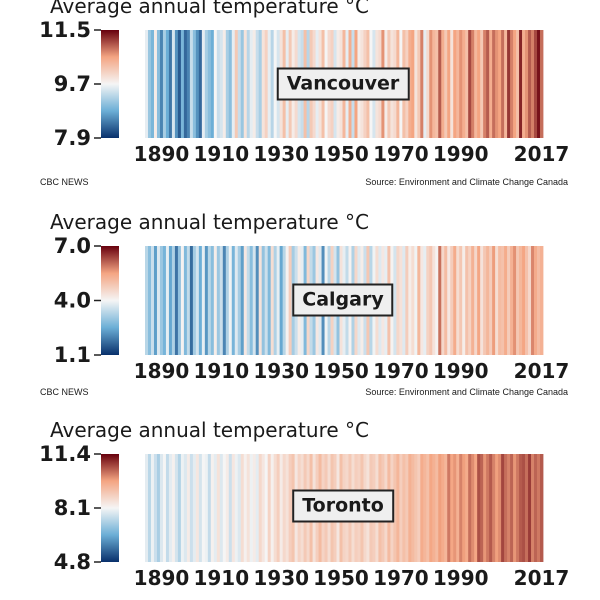 The image size is (600, 600). Describe the element at coordinates (401, 154) in the screenshot. I see `x-tick-label: 1970` at that location.